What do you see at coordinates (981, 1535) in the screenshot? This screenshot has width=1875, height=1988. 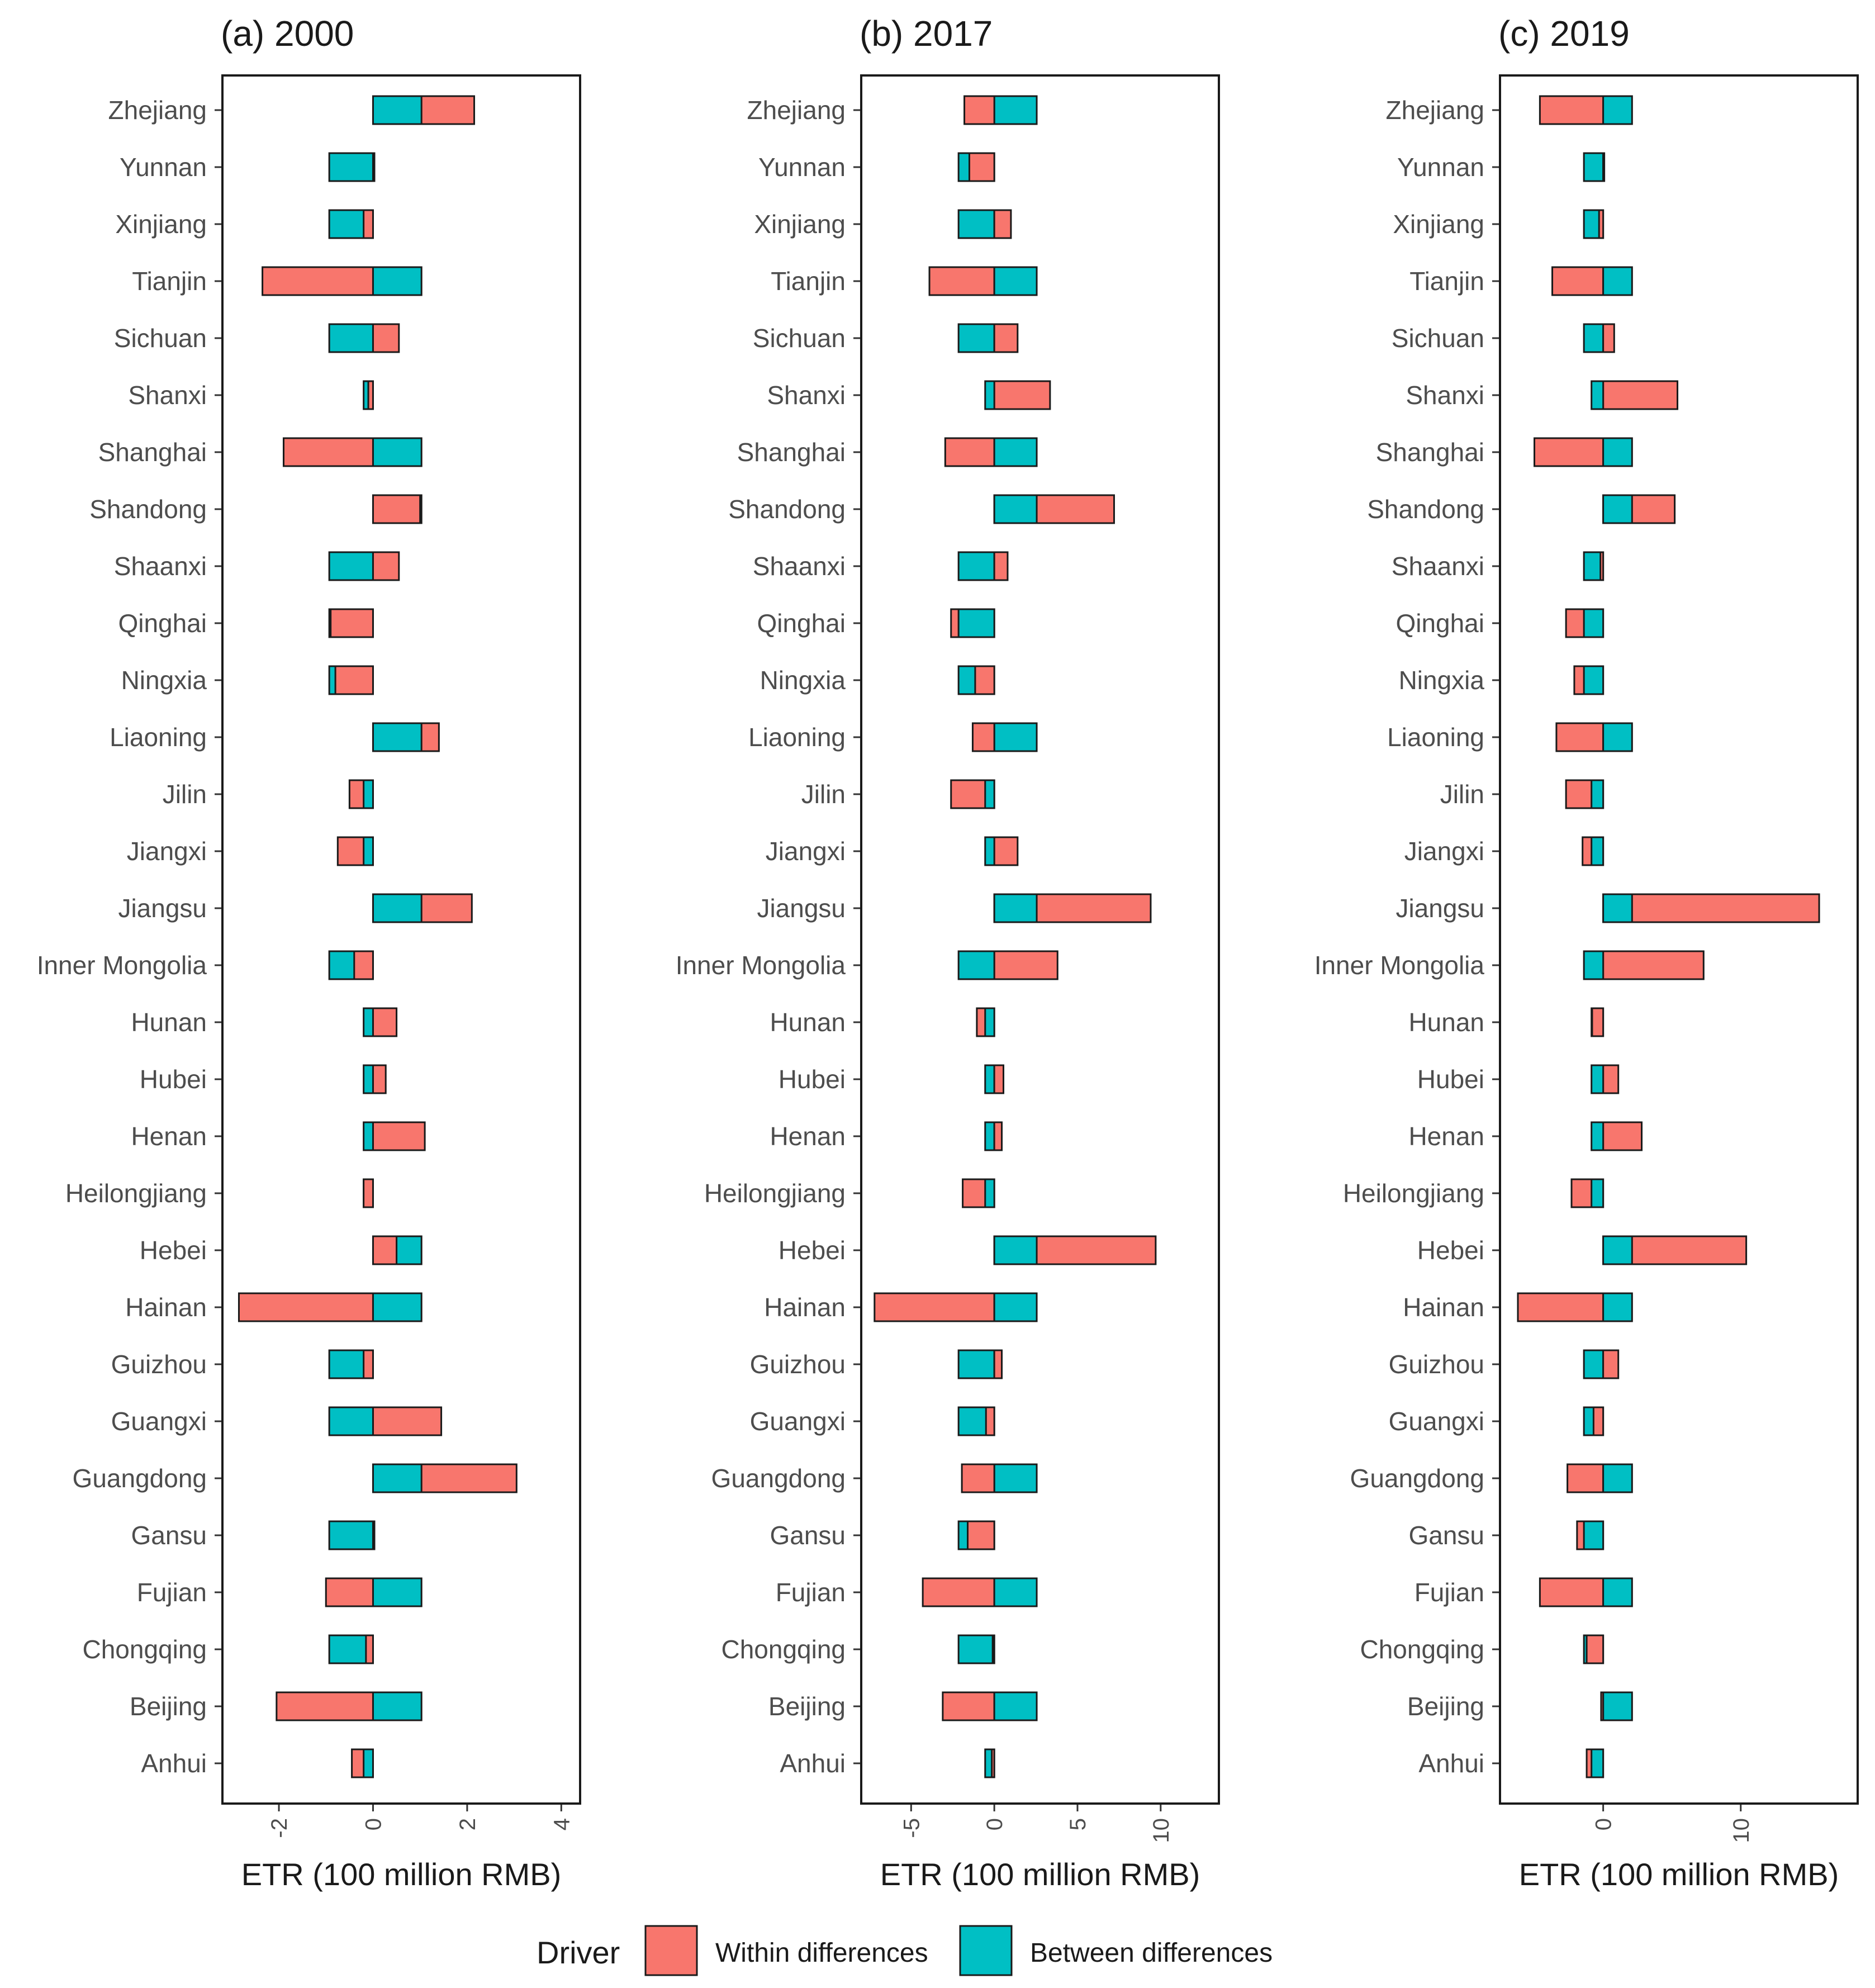 I see `bar-within-gansu` at bounding box center [981, 1535].